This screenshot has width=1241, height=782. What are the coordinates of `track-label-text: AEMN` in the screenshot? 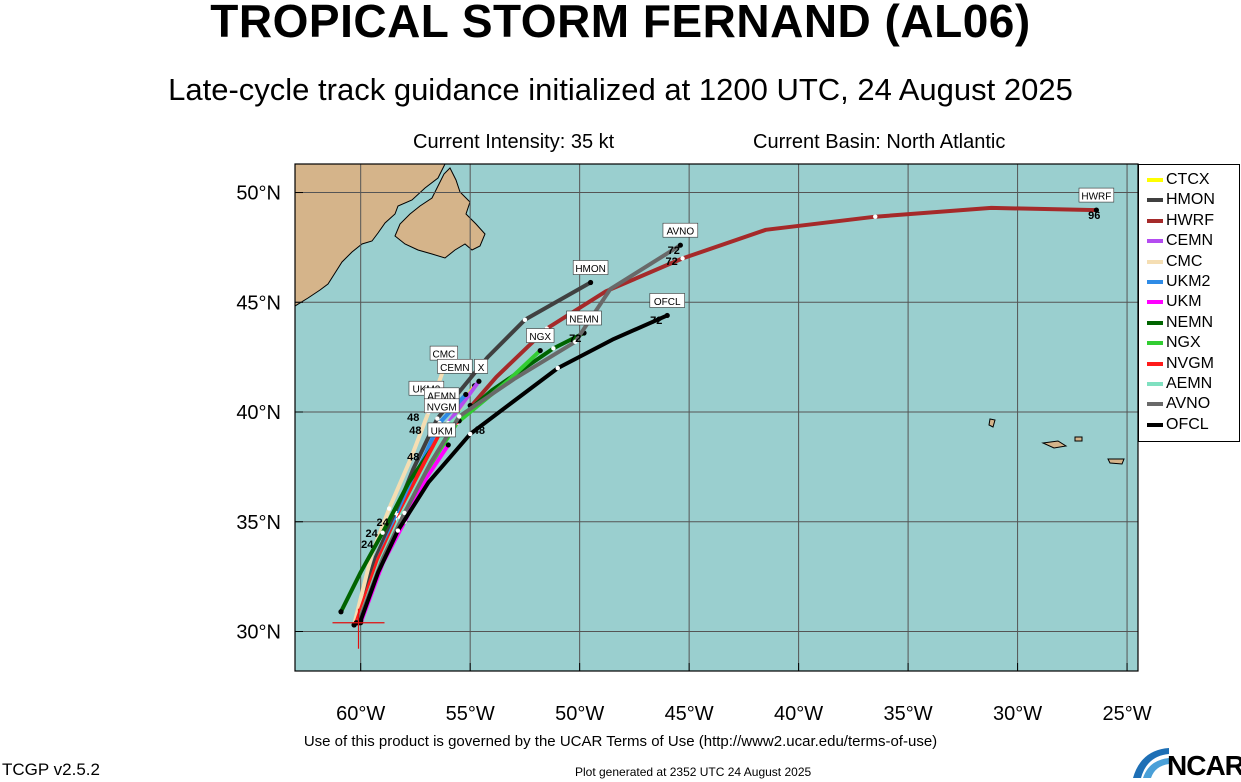 It's located at (441, 396).